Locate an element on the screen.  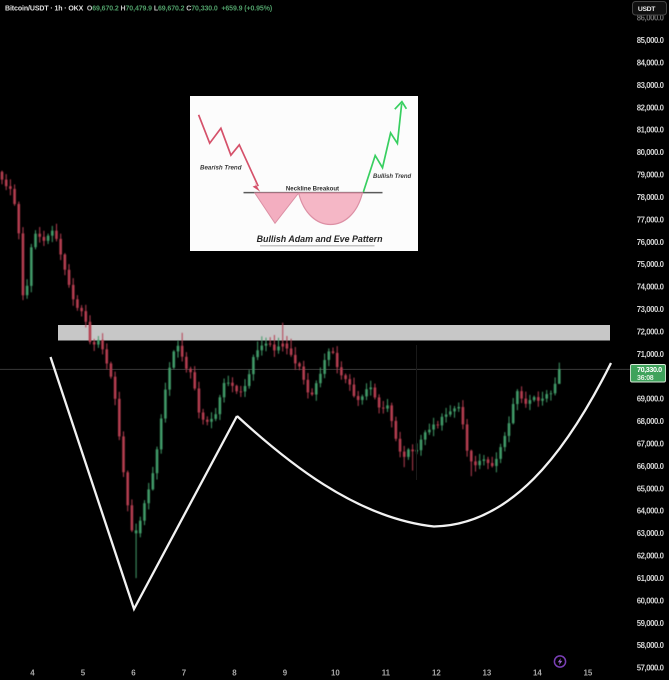
svg-text: 64,000.0 is located at coordinates (651, 511).